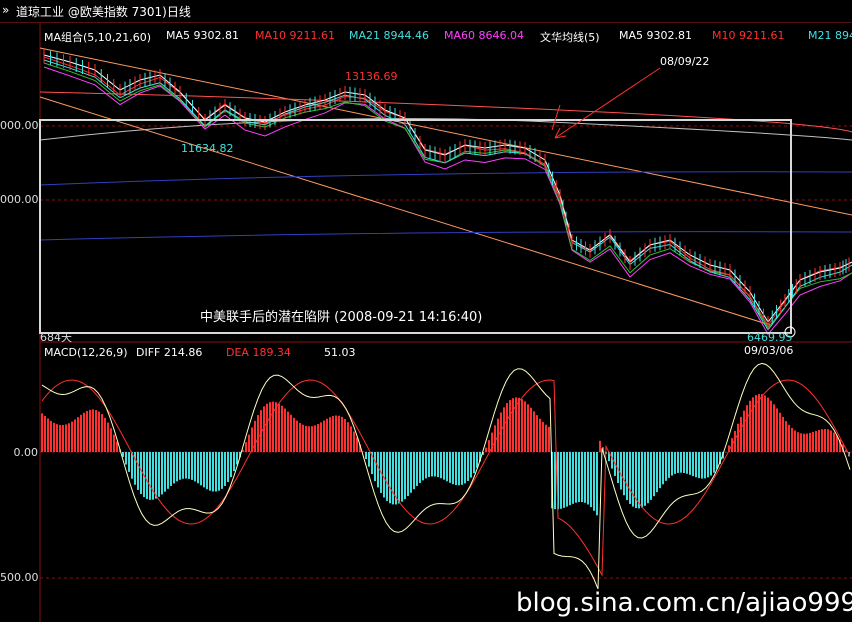 The height and width of the screenshot is (622, 852). I want to click on chart-caption: 中美联手后的潜在陷阱 (2008-09-21 14:16:40), so click(341, 317).